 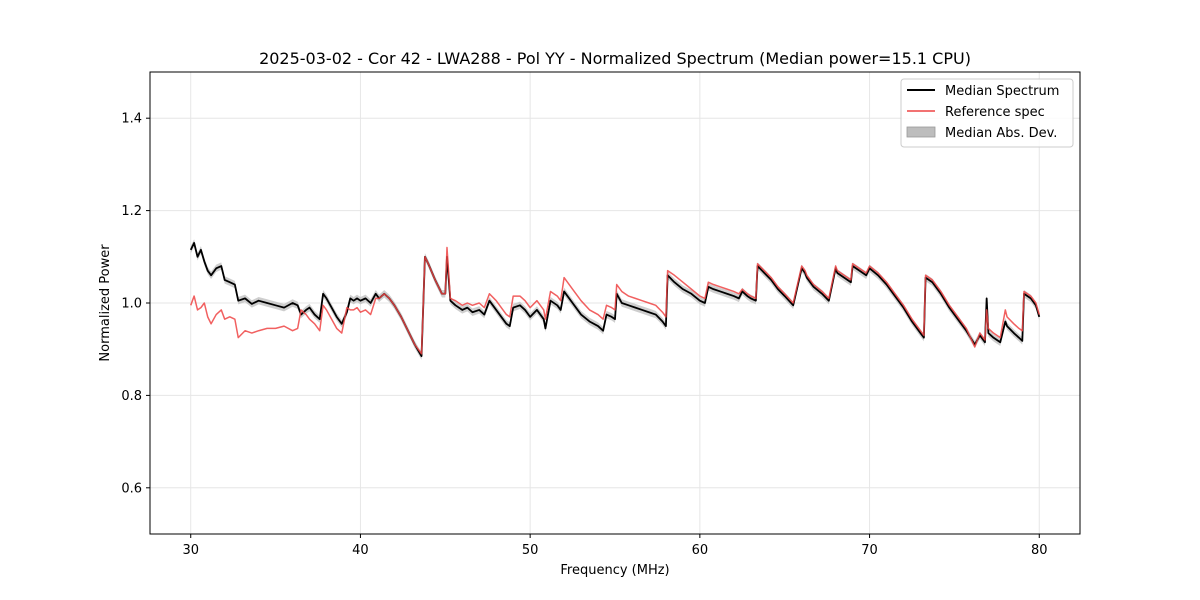 I want to click on y-tick-label: 0.6, so click(x=131, y=488).